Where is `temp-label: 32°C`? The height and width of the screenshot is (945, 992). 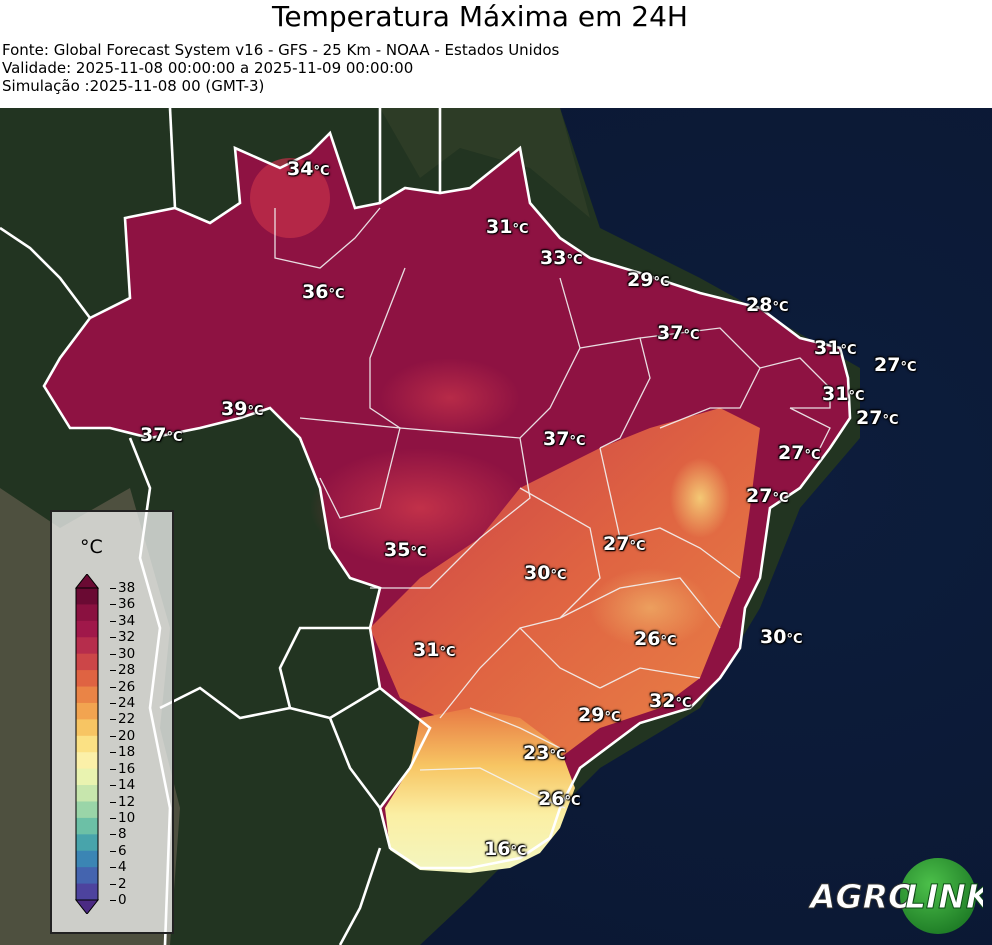 temp-label: 32°C is located at coordinates (670, 701).